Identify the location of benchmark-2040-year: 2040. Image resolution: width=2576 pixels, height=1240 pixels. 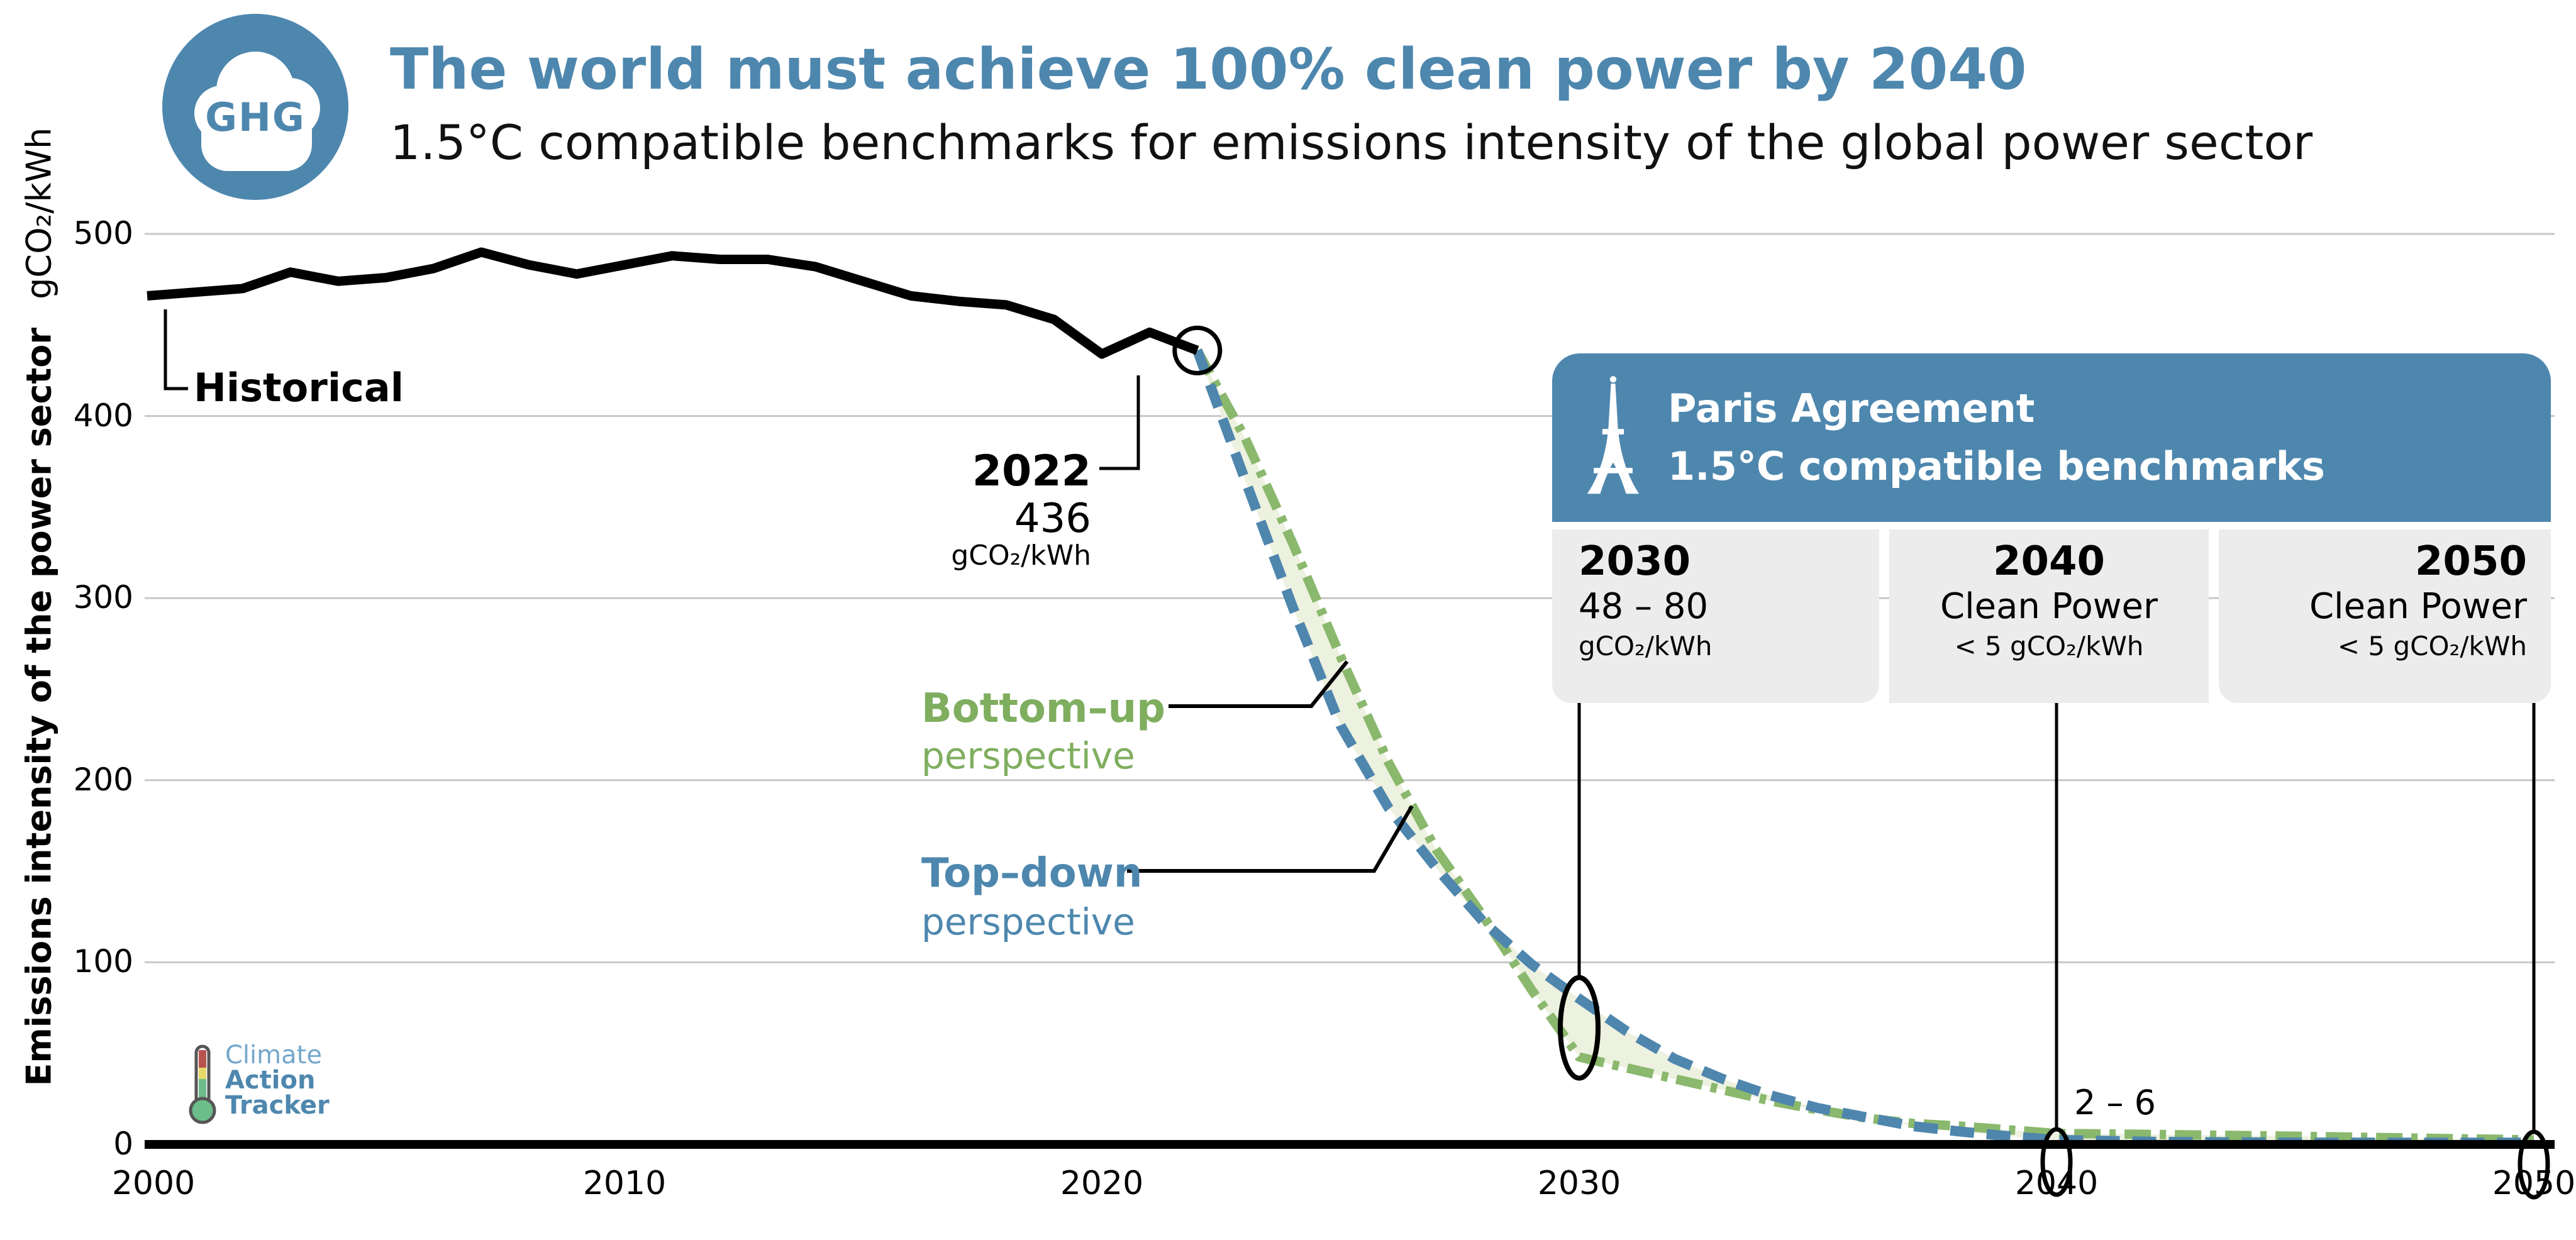
(2049, 561).